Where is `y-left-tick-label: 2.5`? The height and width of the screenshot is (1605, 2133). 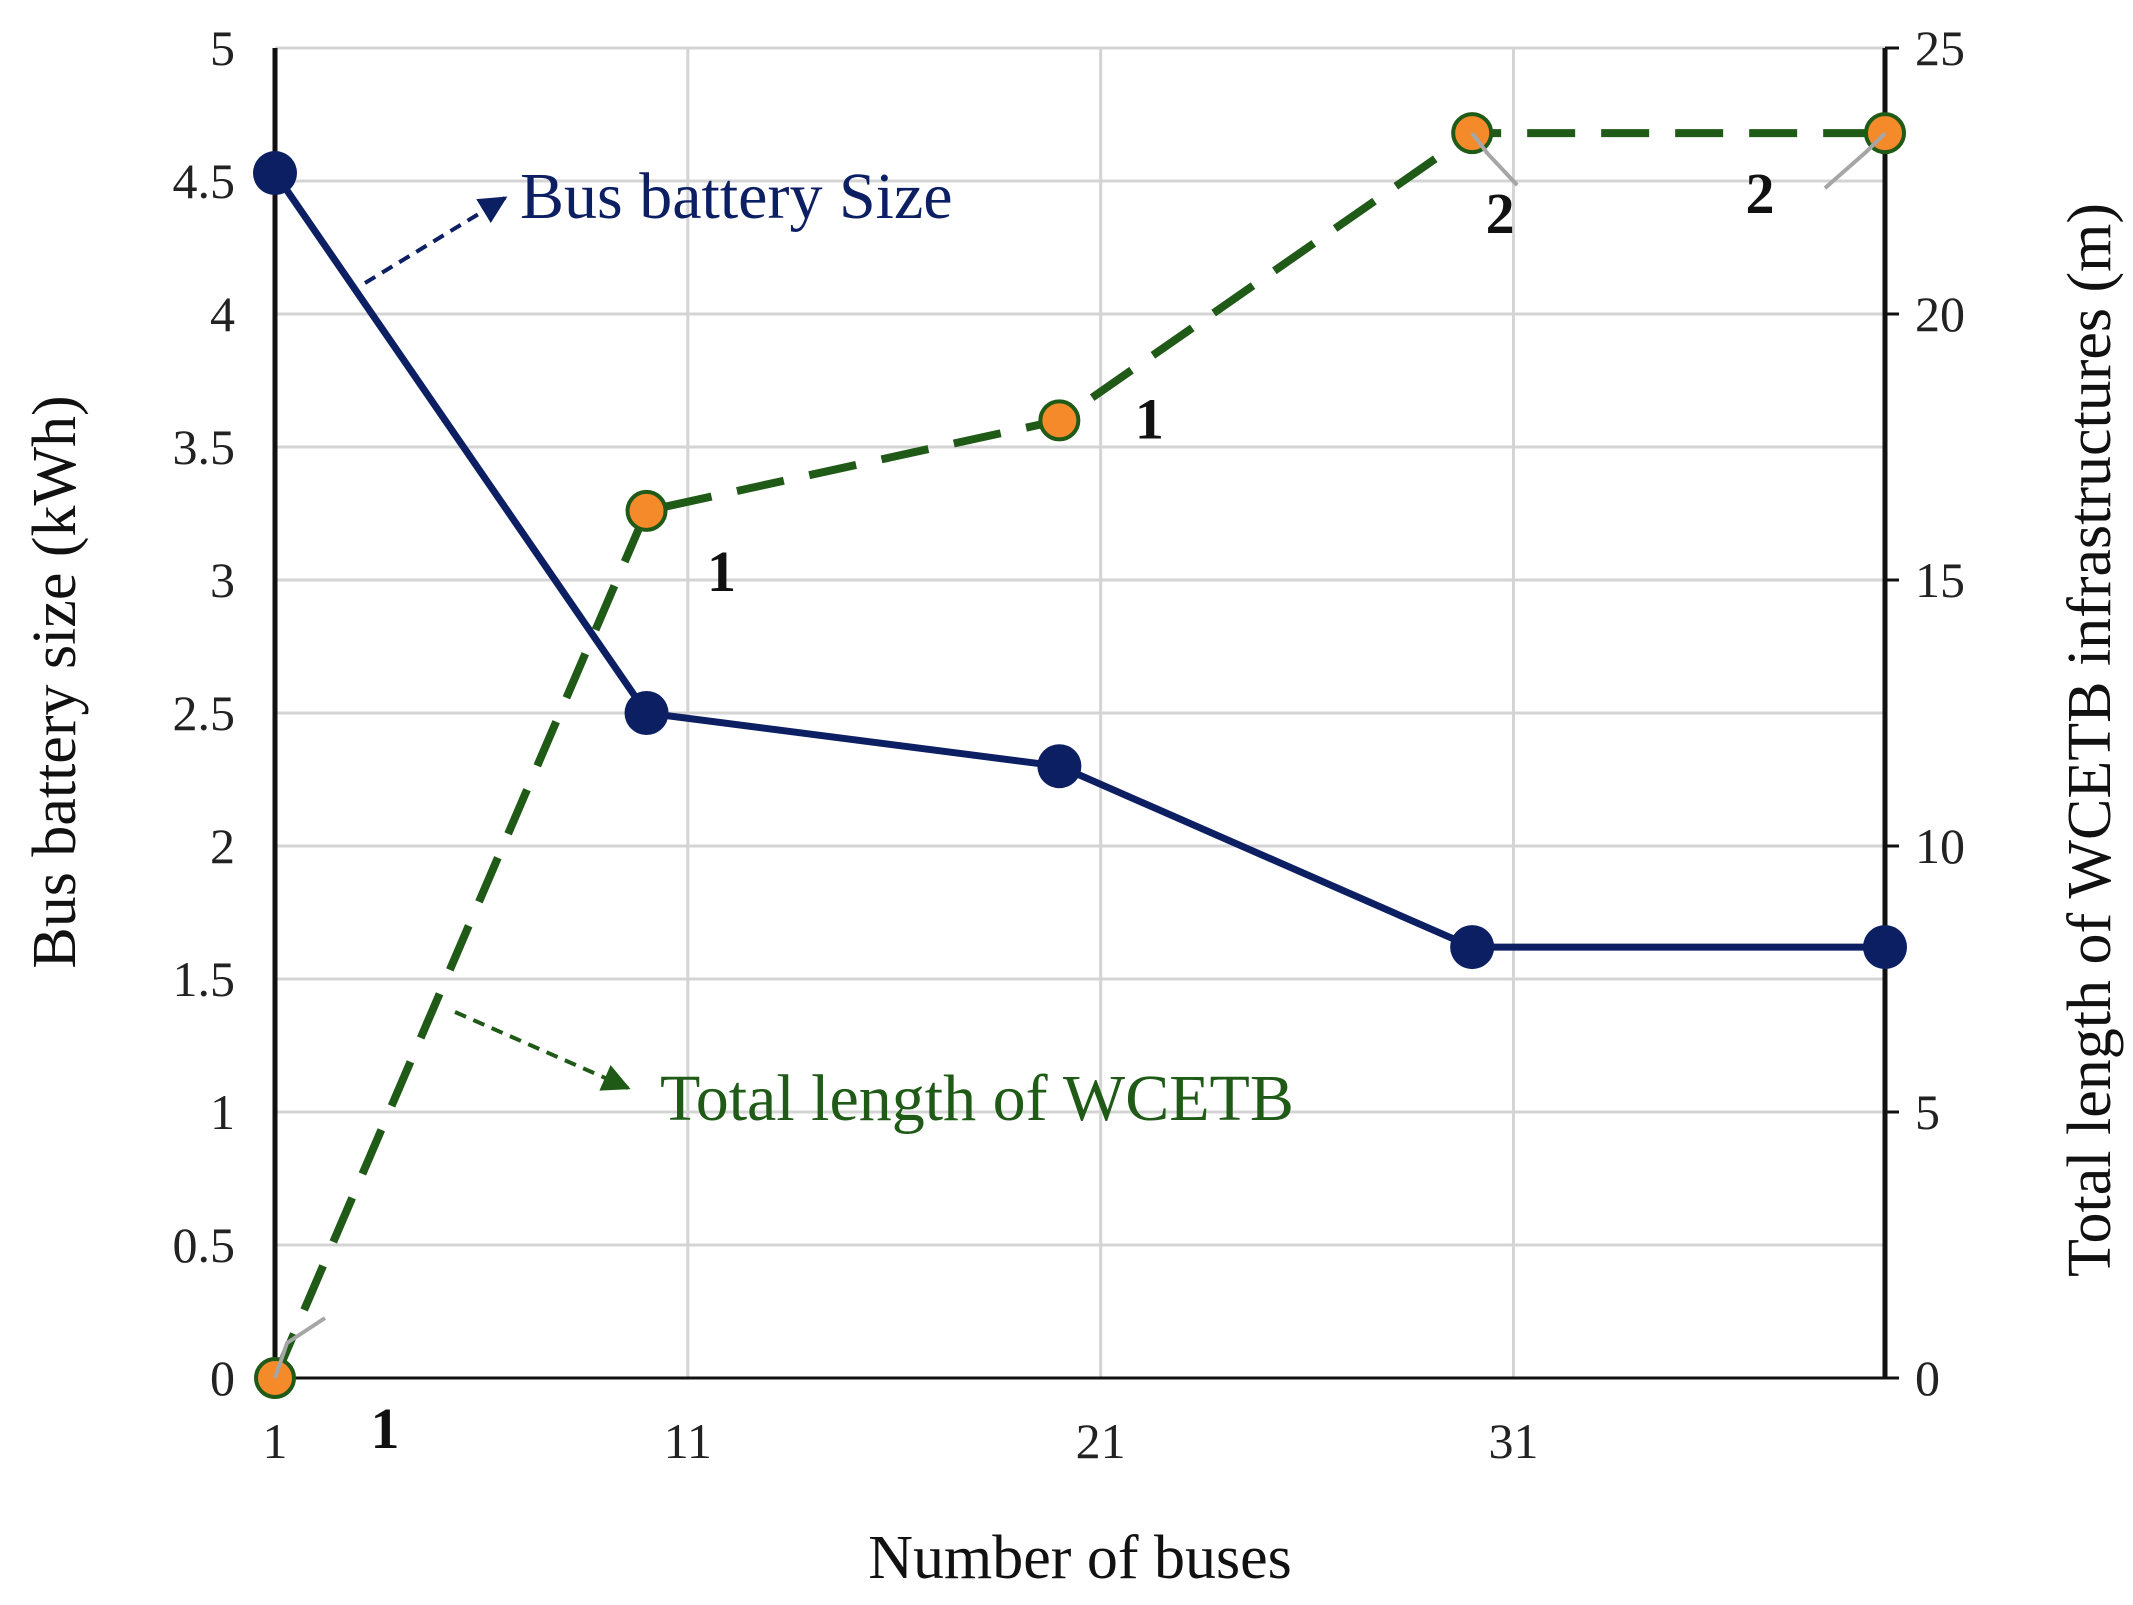 y-left-tick-label: 2.5 is located at coordinates (204, 713).